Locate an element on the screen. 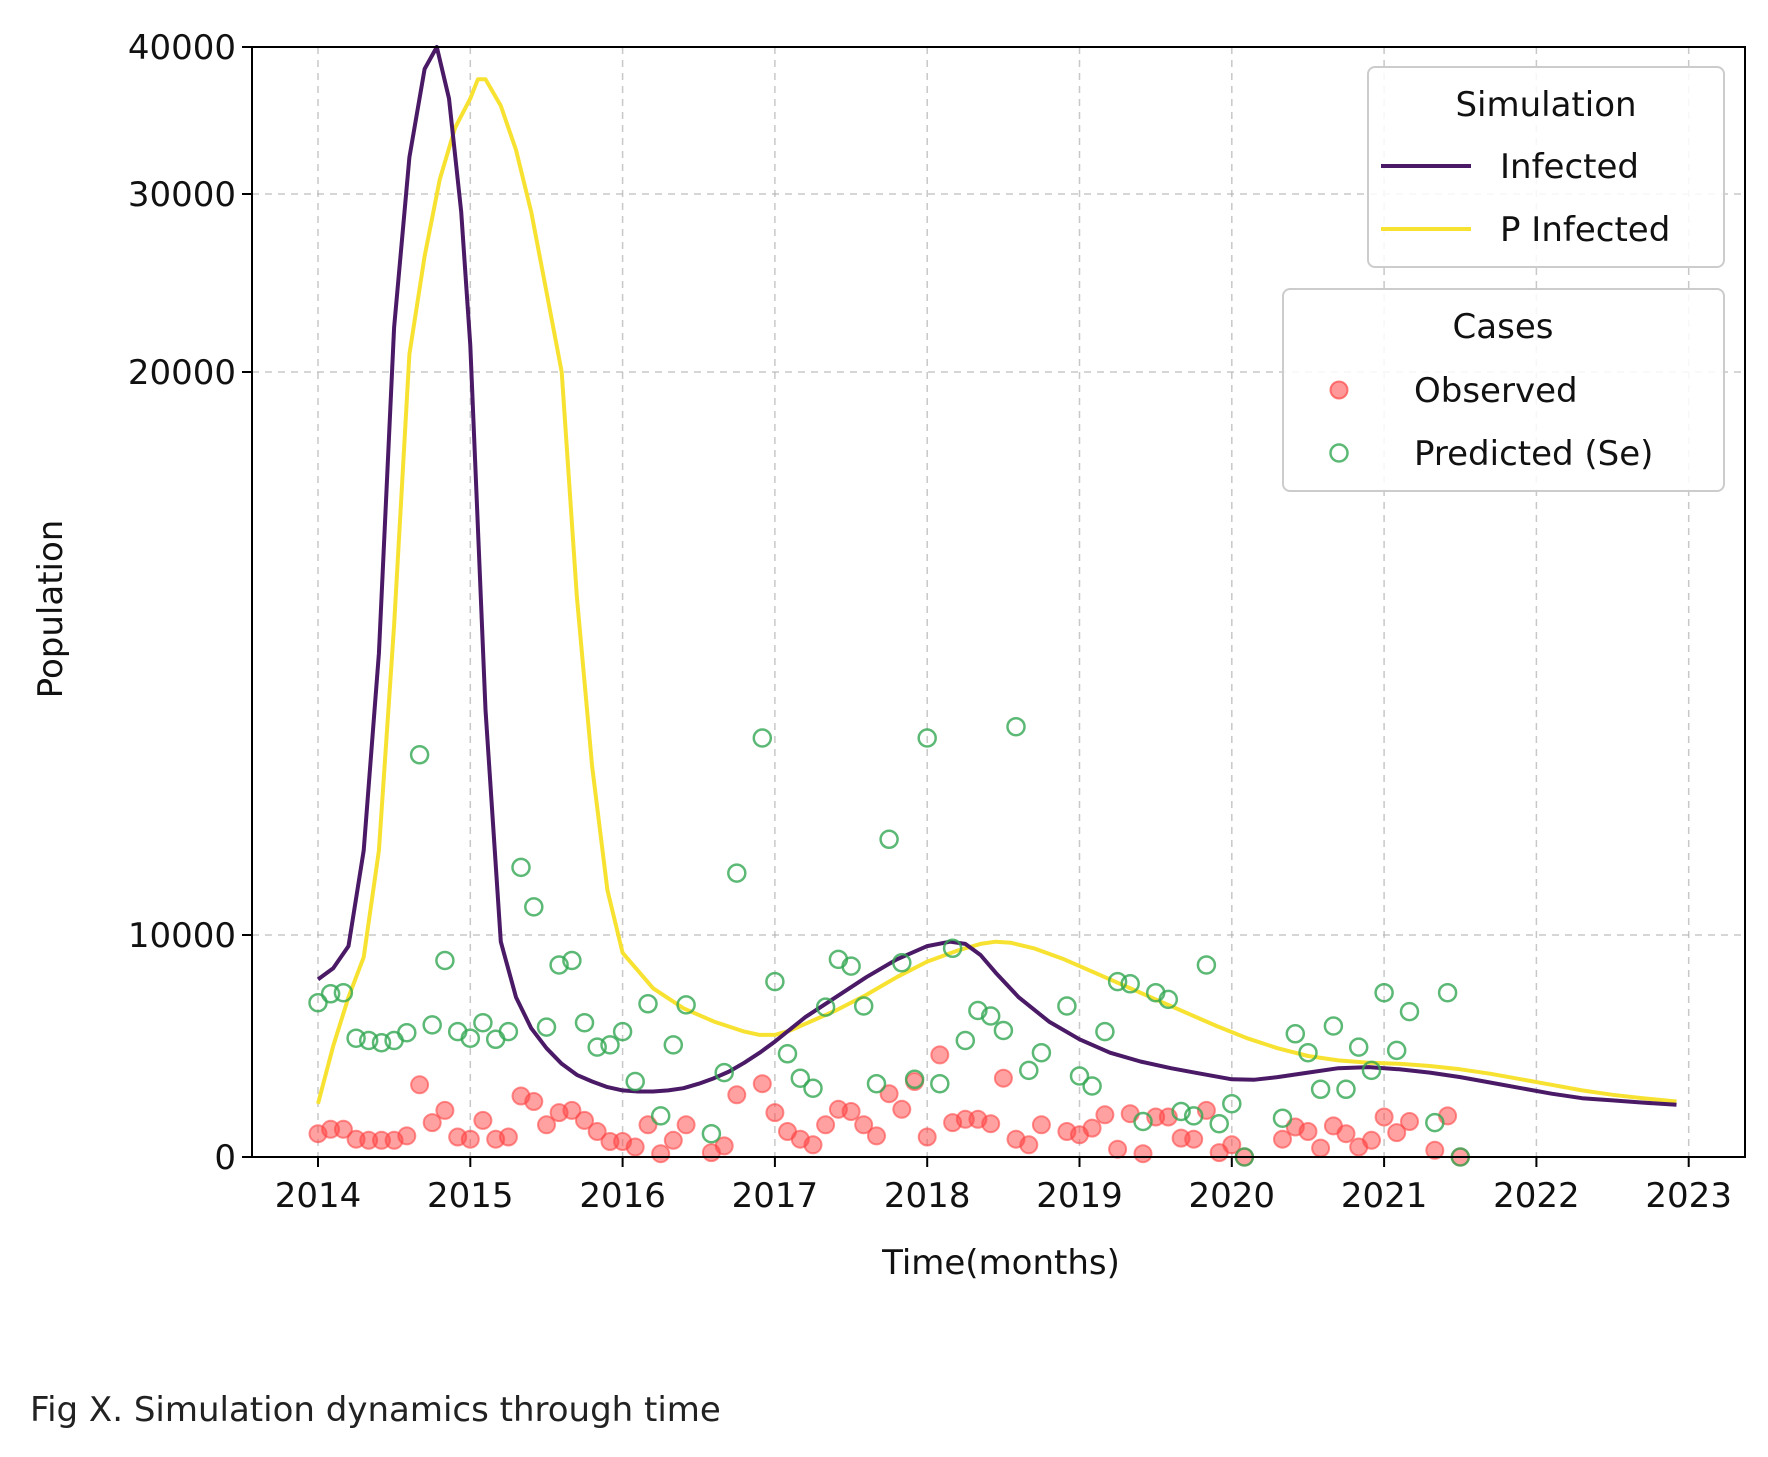 This screenshot has height=1457, width=1768. y-tick-label: 0 is located at coordinates (225, 1158).